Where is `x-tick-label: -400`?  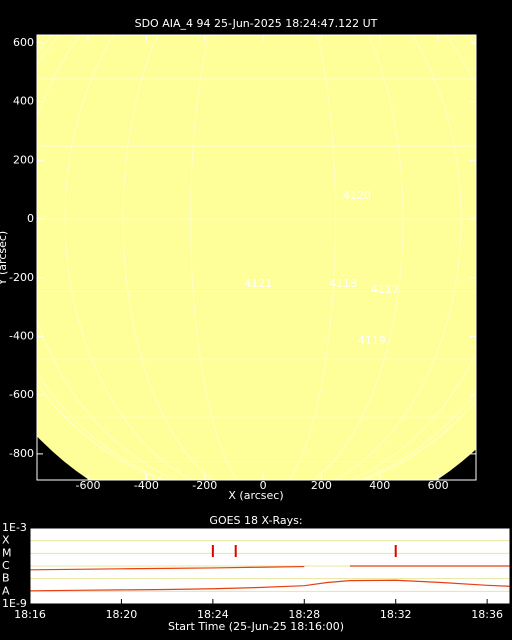 x-tick-label: -400 is located at coordinates (146, 485).